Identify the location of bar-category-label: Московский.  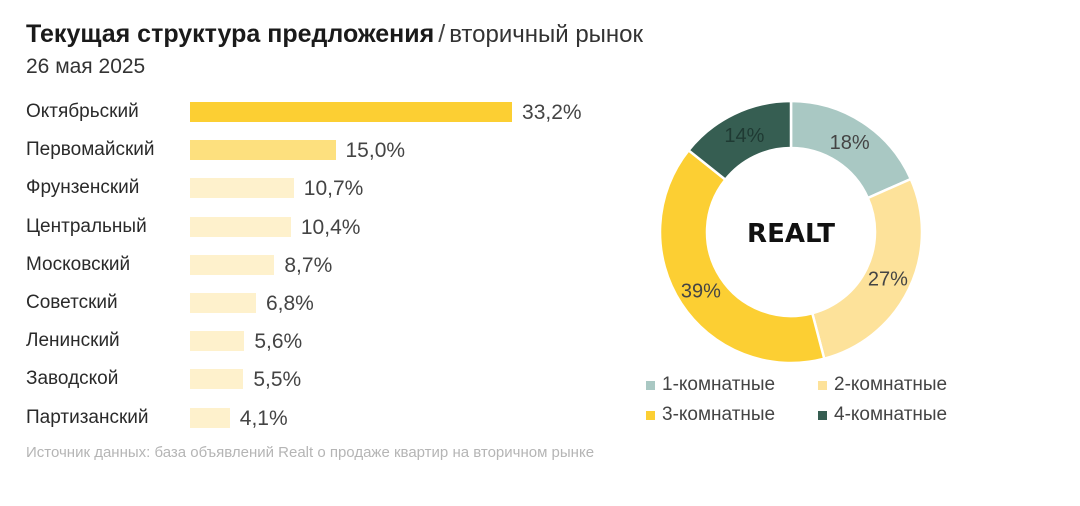
(78, 264).